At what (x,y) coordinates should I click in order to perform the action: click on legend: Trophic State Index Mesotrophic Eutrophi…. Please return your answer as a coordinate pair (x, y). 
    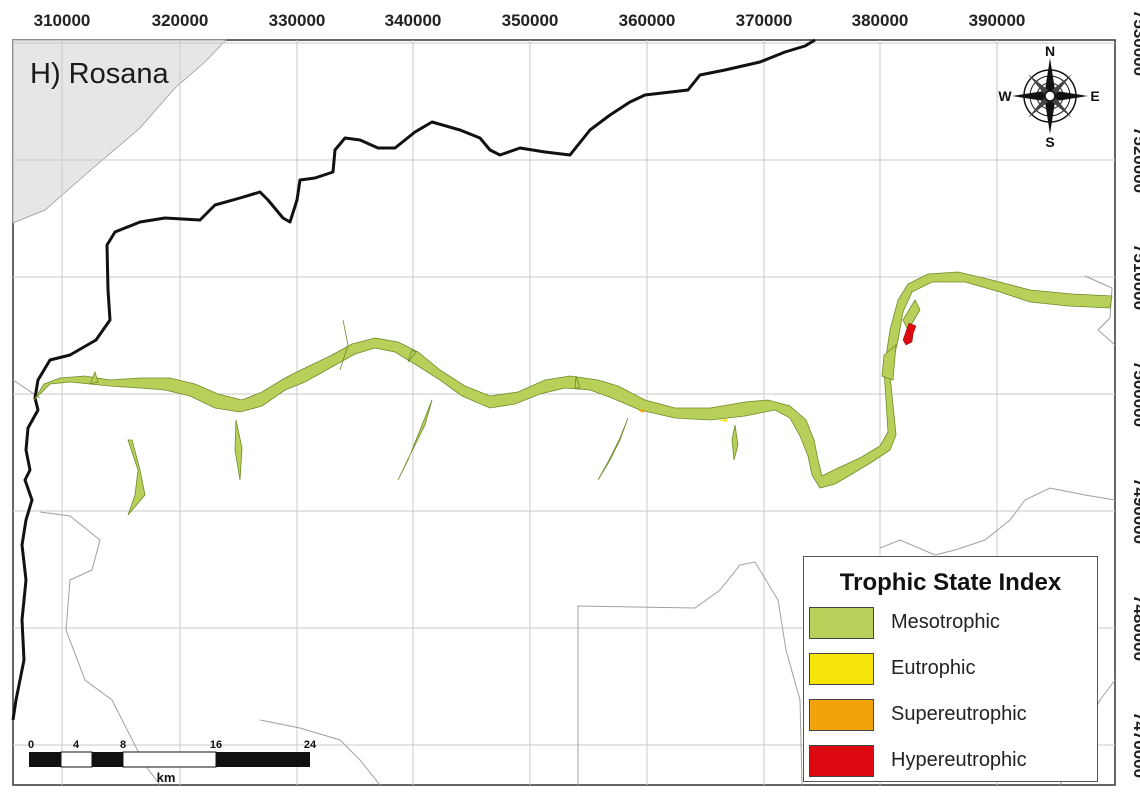
    Looking at the image, I should click on (950, 669).